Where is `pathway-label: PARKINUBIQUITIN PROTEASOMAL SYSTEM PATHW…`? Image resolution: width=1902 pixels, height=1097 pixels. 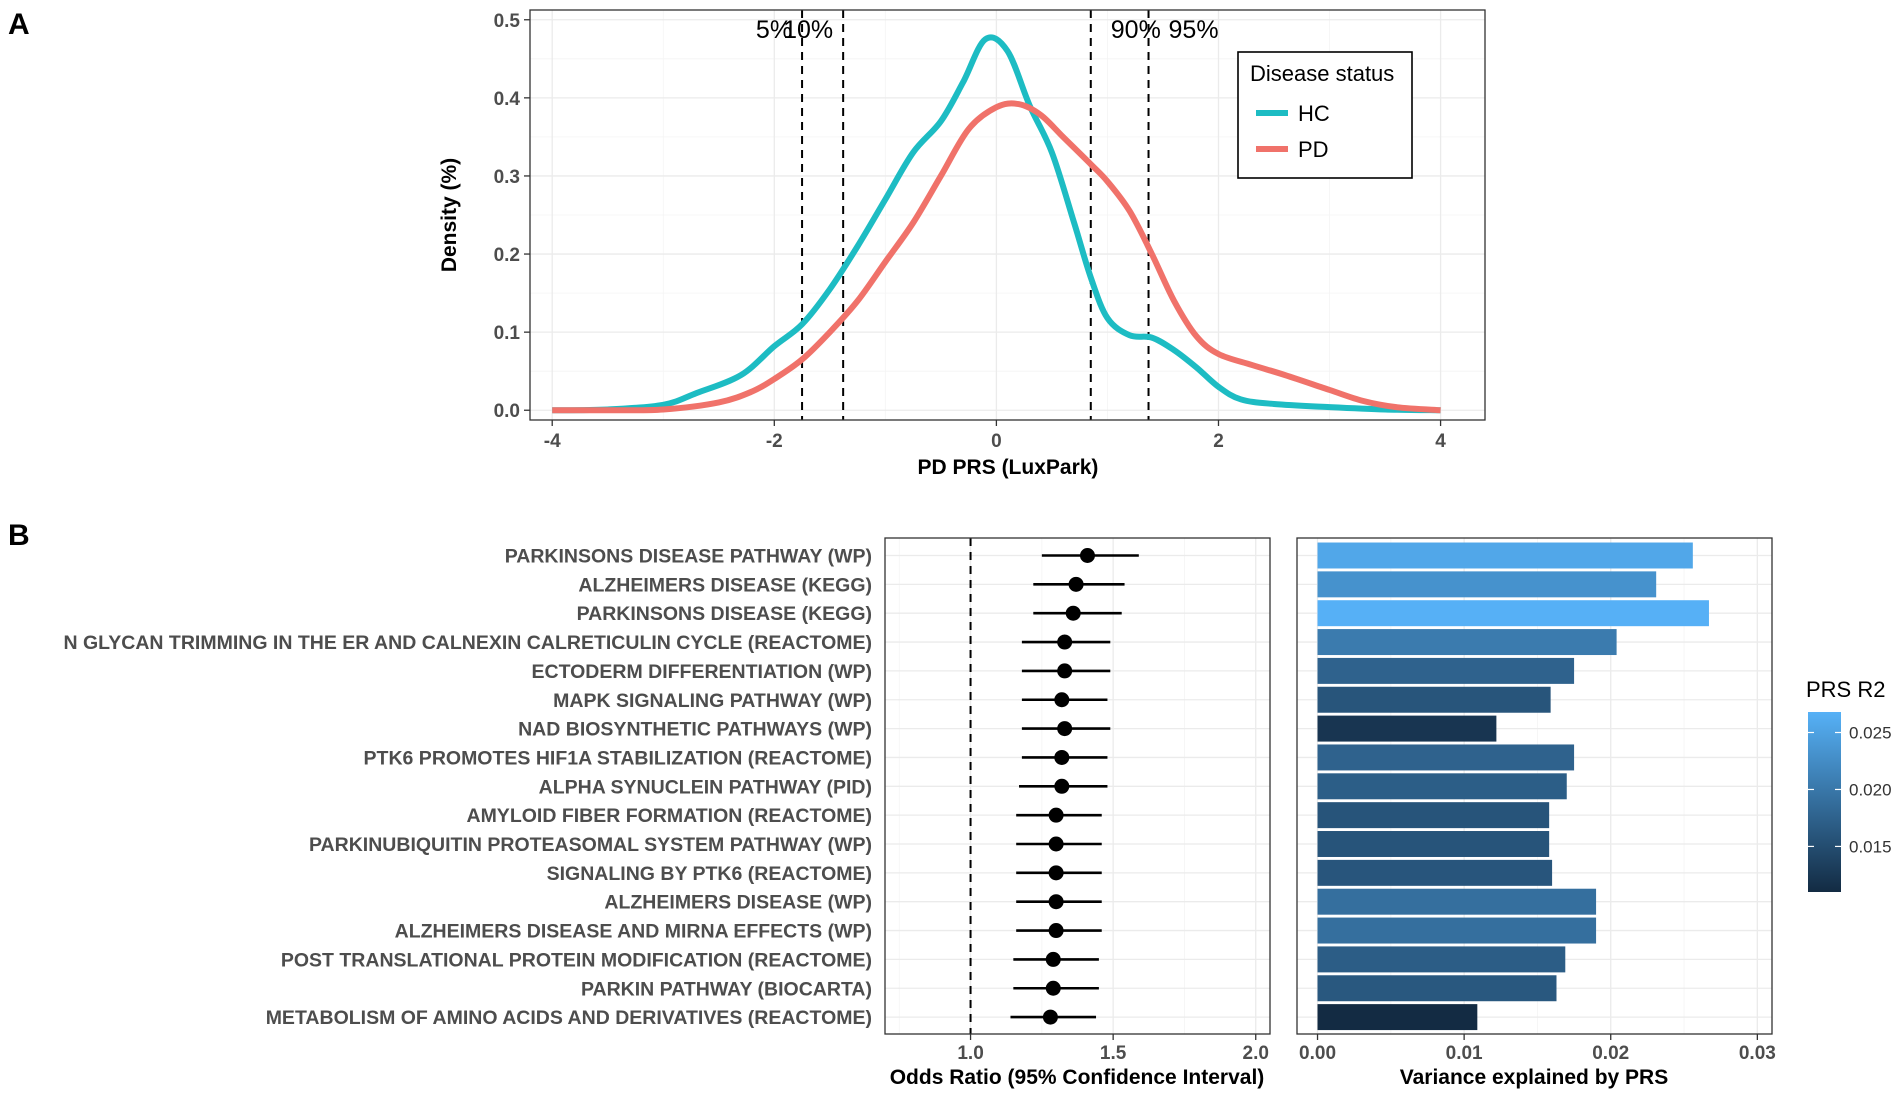 pathway-label: PARKINUBIQUITIN PROTEASOMAL SYSTEM PATHW… is located at coordinates (590, 845).